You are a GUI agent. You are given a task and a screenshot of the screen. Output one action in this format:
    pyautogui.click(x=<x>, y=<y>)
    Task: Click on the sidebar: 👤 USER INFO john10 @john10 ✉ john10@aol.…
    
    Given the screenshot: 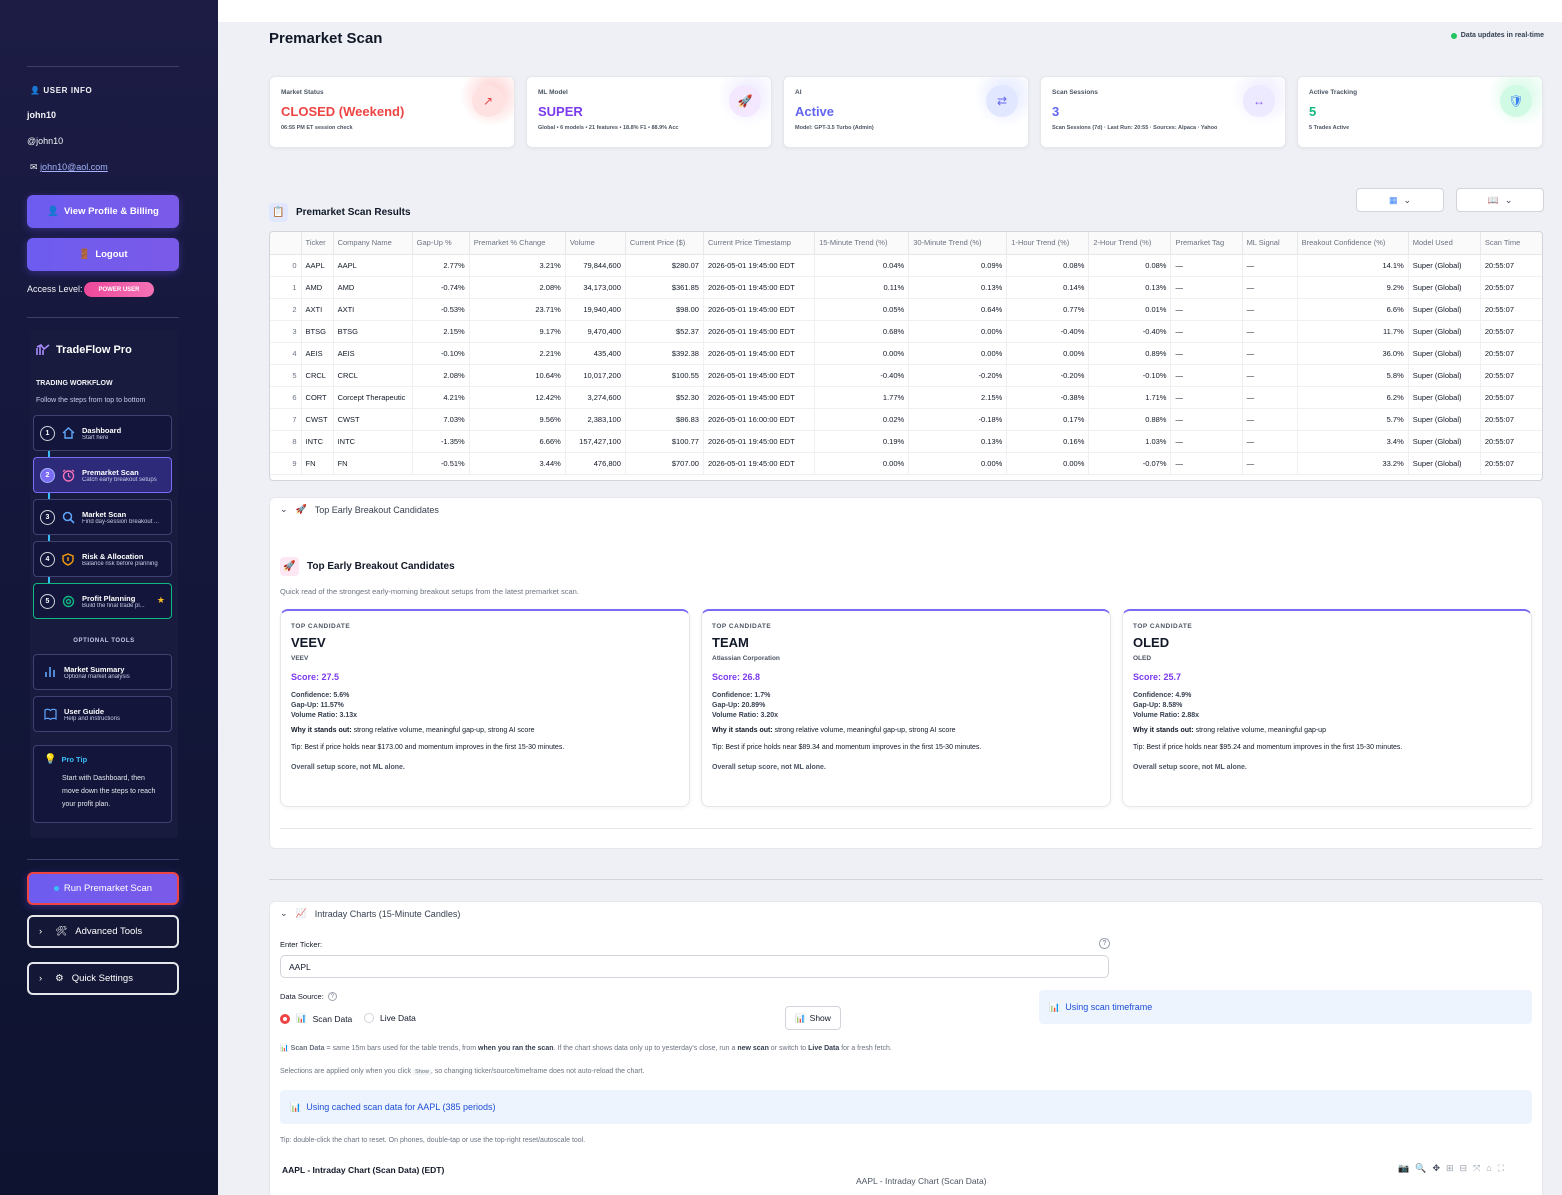 What is the action you would take?
    pyautogui.click(x=109, y=597)
    